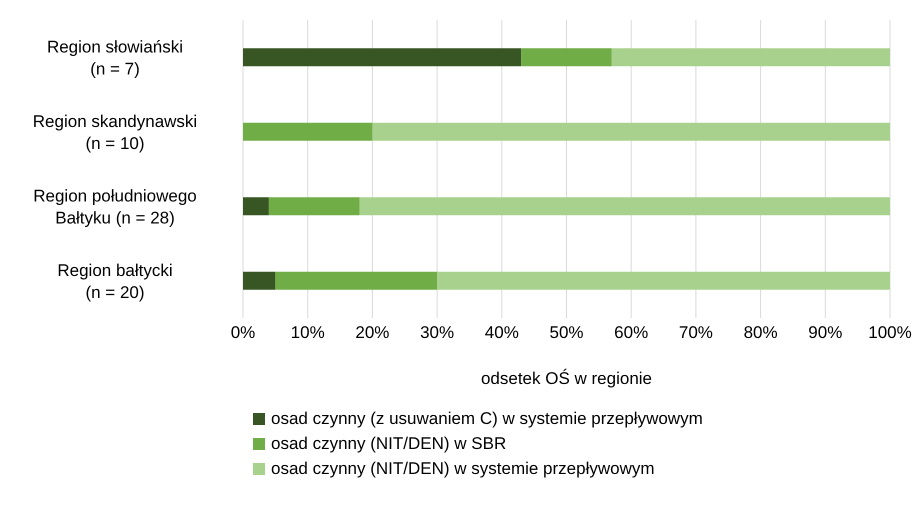  What do you see at coordinates (115, 132) in the screenshot?
I see `y-tick-label: Region skandynawski (n = 10)` at bounding box center [115, 132].